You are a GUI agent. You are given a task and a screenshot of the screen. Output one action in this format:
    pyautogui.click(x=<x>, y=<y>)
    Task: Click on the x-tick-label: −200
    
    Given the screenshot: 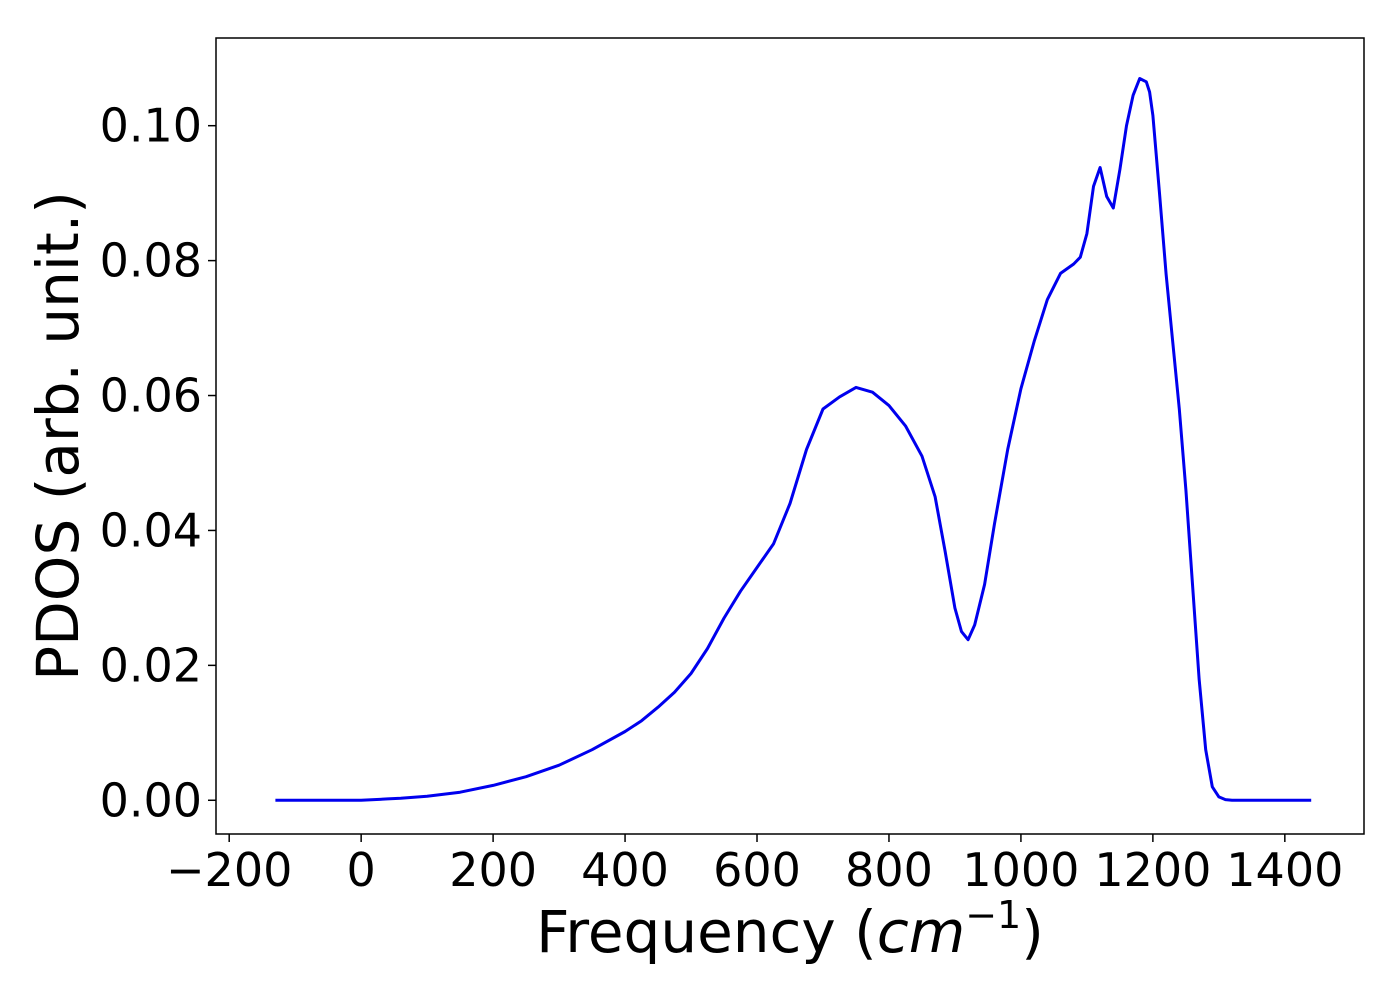 What is the action you would take?
    pyautogui.click(x=229, y=870)
    